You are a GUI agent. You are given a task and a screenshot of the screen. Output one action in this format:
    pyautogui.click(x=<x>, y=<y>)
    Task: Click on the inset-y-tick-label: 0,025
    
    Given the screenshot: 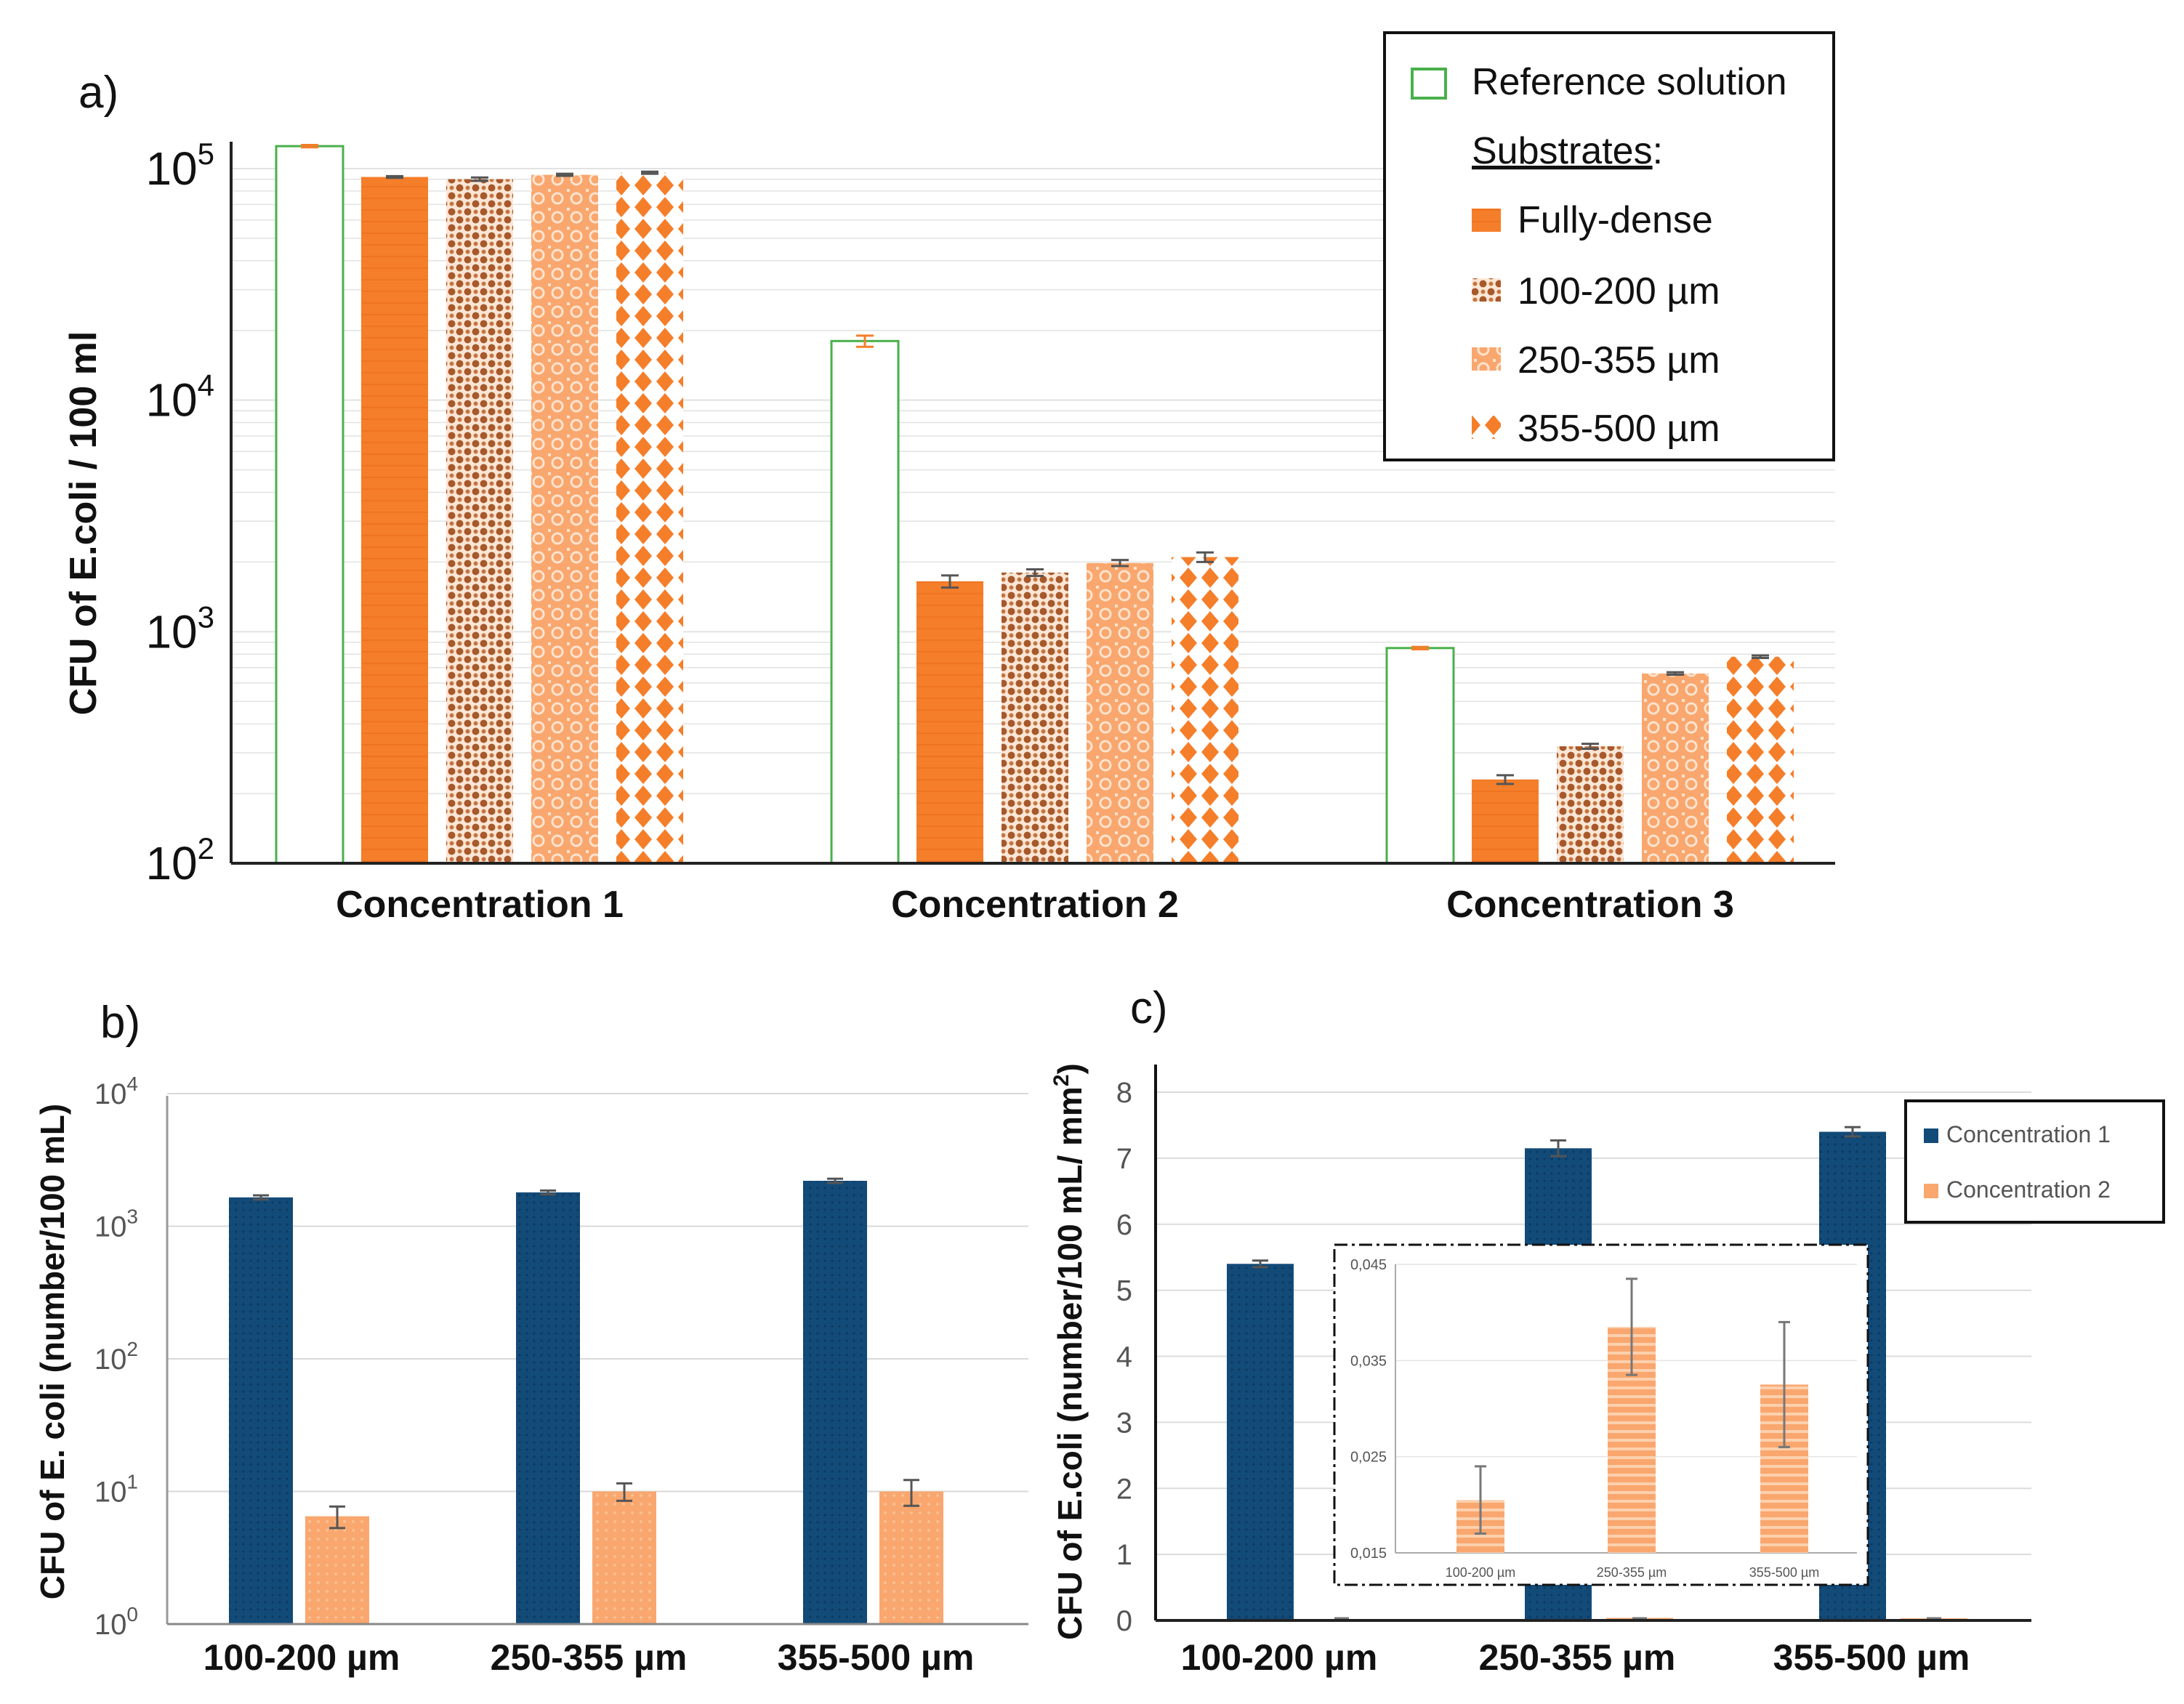 What is the action you would take?
    pyautogui.click(x=1368, y=1458)
    